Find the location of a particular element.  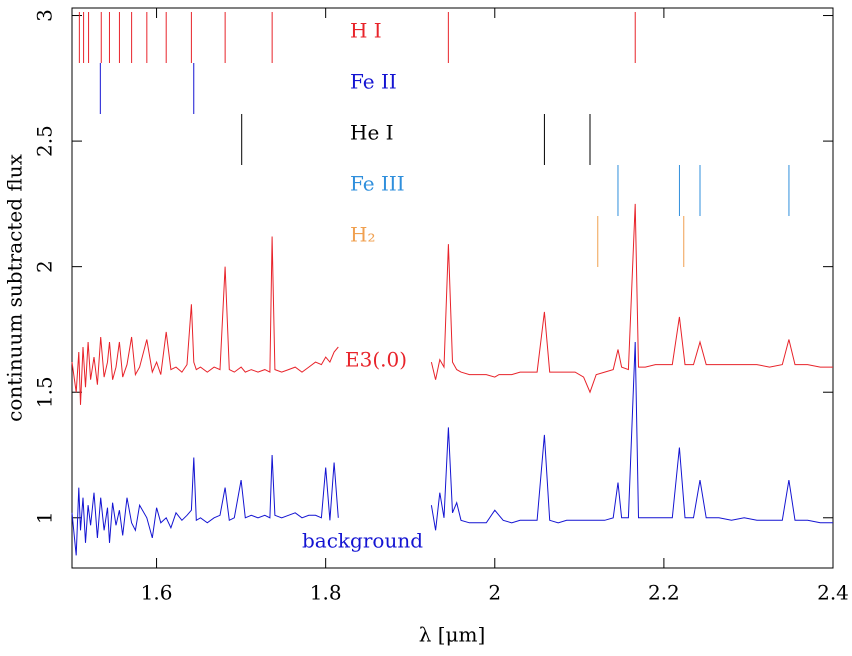

x-tick-label: 1.8 is located at coordinates (326, 593).